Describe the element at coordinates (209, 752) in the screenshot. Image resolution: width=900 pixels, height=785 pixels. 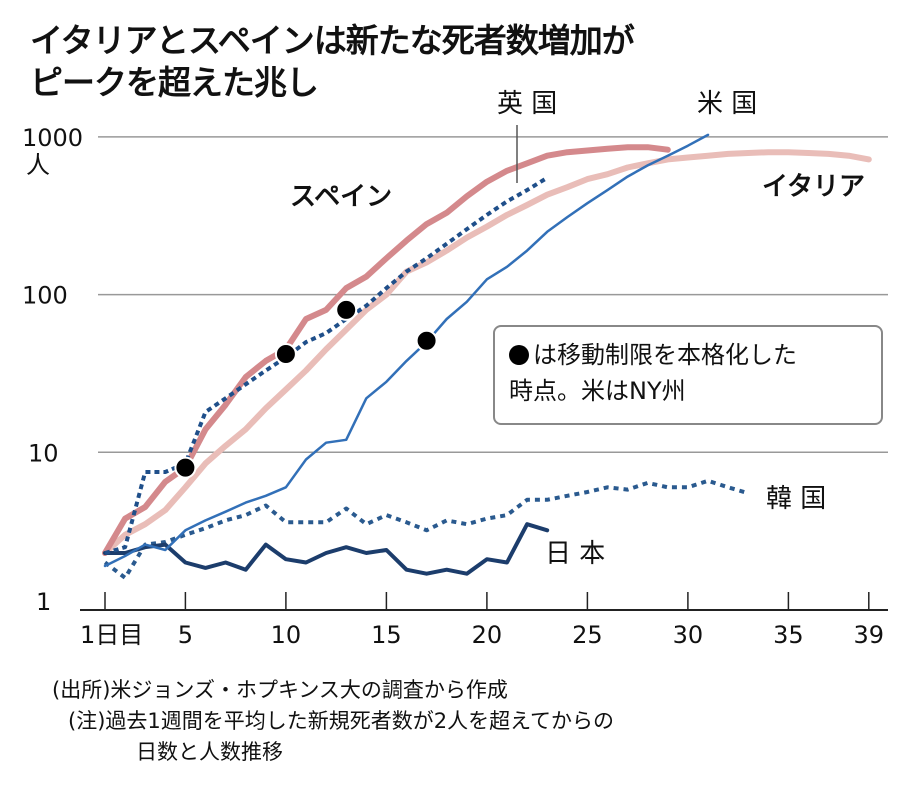
I see `footnote-line-2: 日数と人数推移` at that location.